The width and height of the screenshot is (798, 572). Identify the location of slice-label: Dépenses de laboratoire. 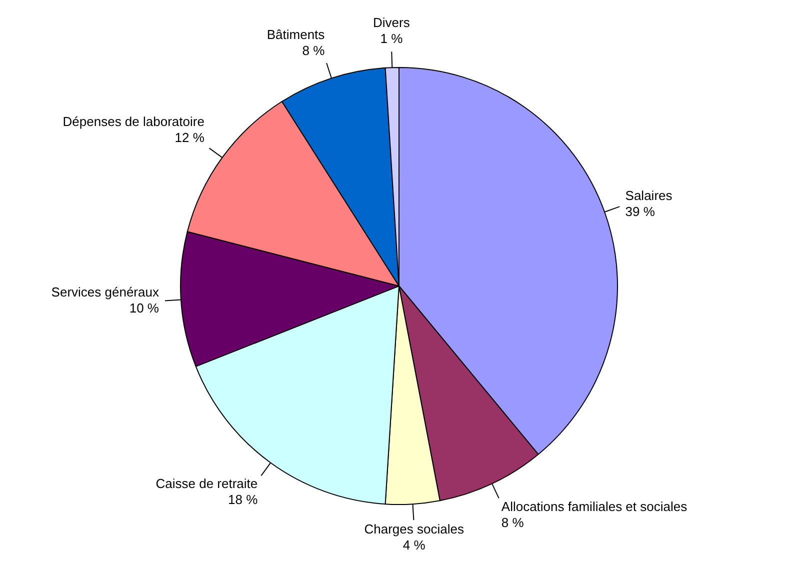
(133, 122).